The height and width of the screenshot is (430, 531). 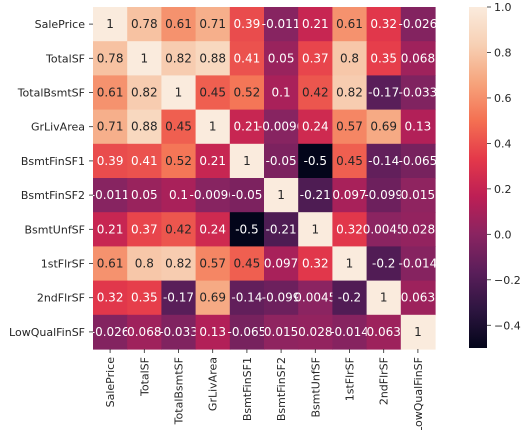 I want to click on cell-value-label: 0.78, so click(x=144, y=24).